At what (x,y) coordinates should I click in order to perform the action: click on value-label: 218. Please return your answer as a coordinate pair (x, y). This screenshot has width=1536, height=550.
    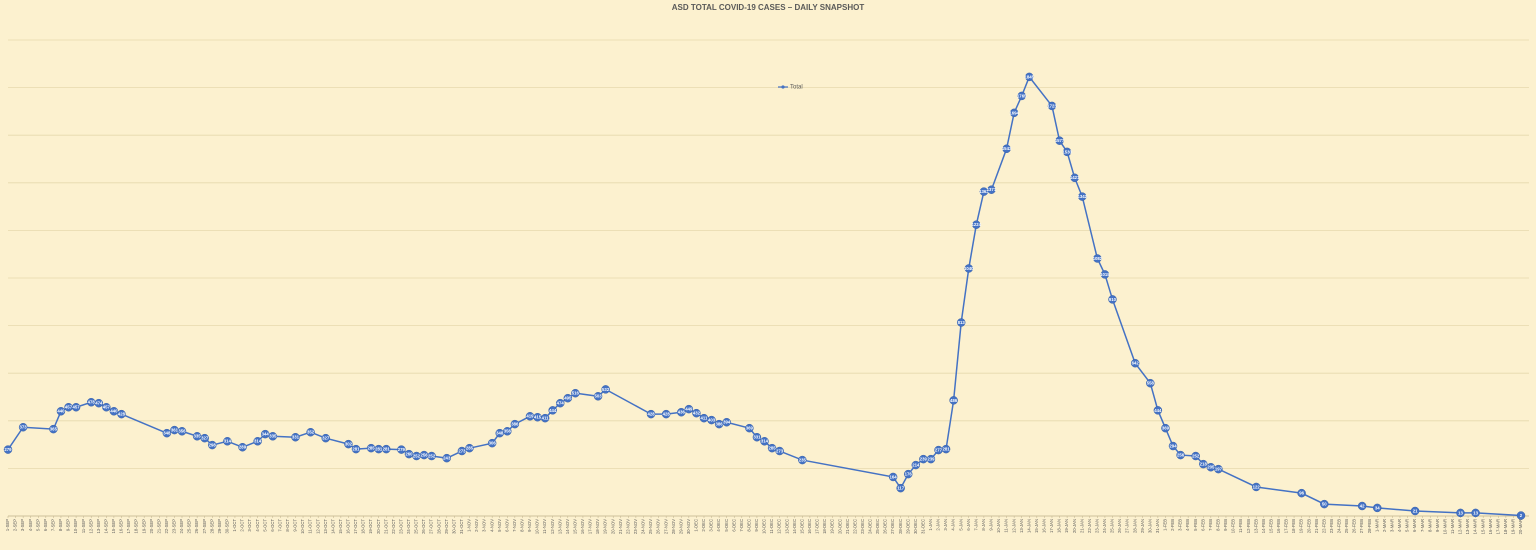
    Looking at the image, I should click on (1204, 464).